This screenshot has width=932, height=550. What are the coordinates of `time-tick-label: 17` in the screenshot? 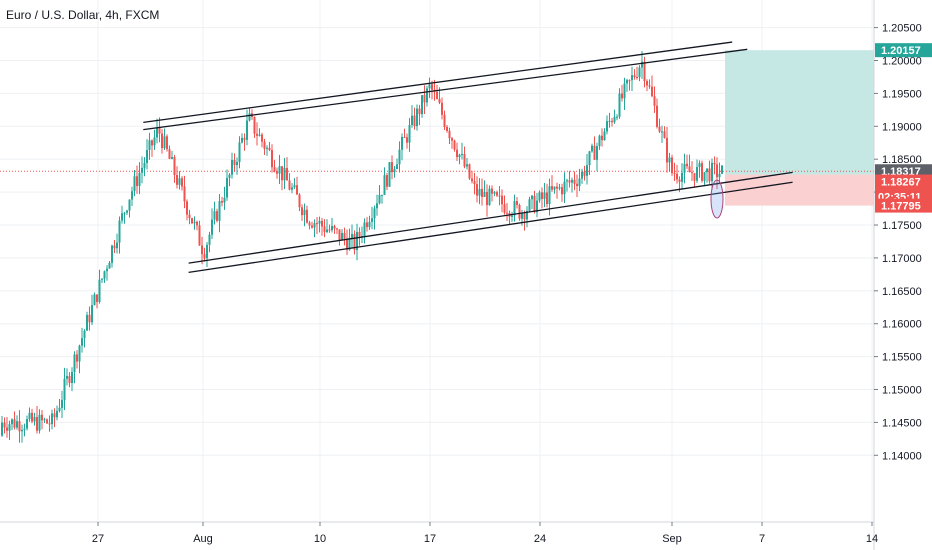 It's located at (430, 539).